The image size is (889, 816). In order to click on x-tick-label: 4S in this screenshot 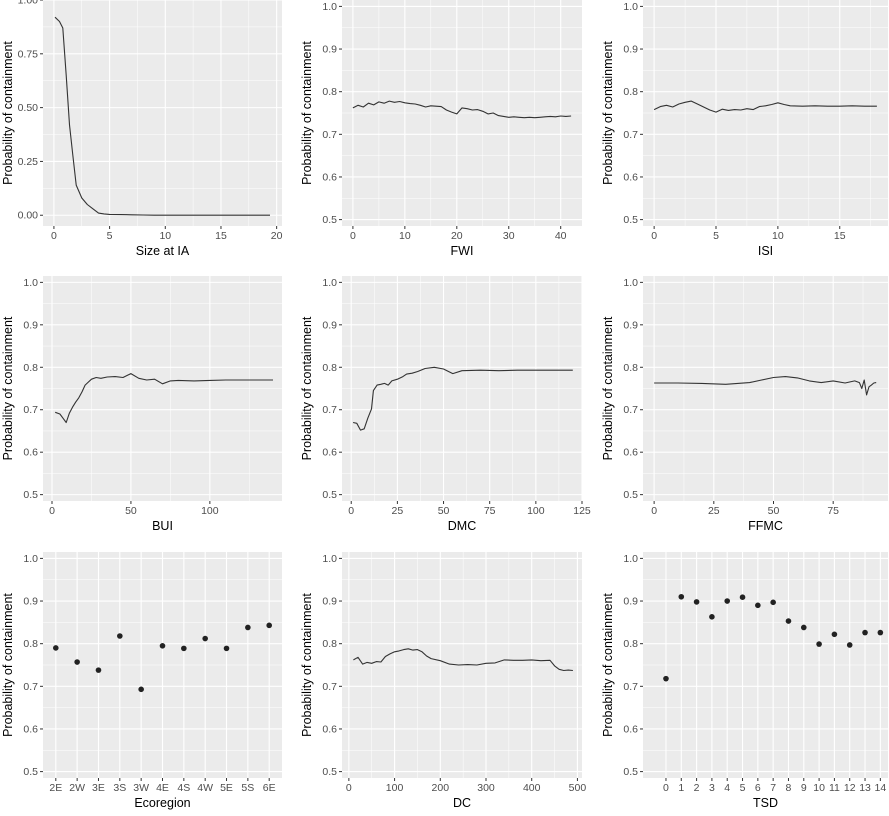, I will do `click(183, 788)`.